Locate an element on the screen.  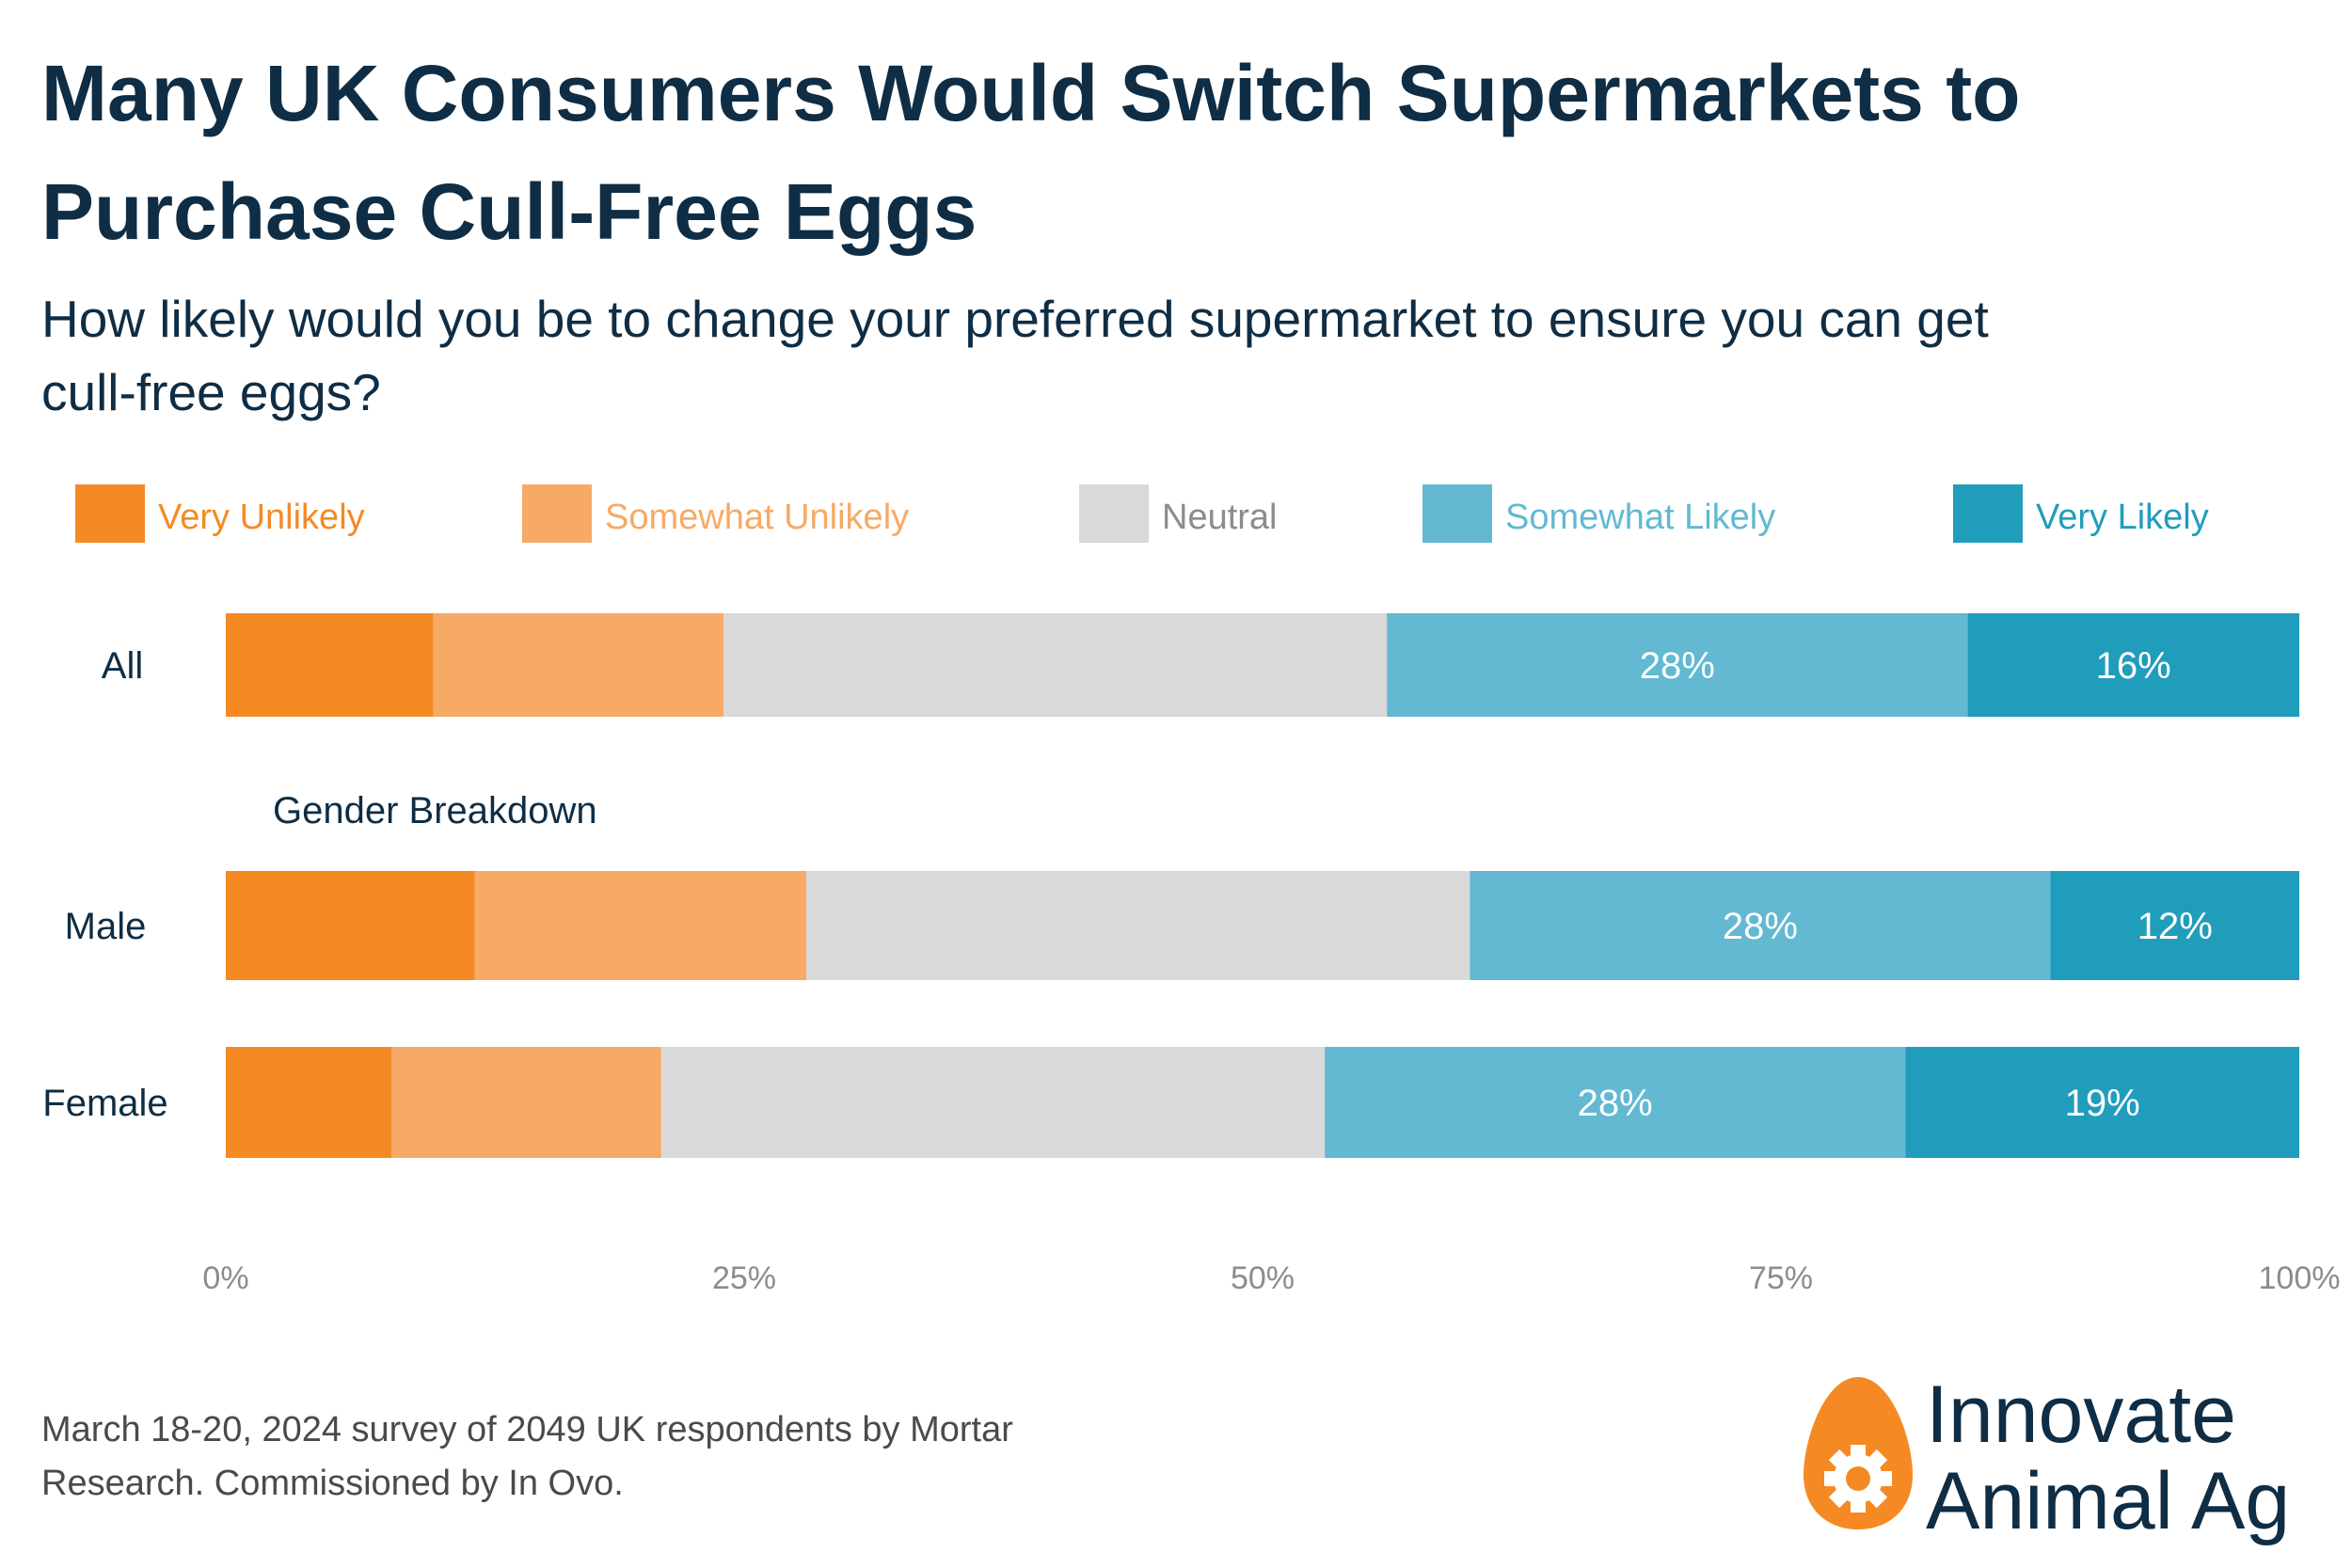
x-tick-label: 25% is located at coordinates (744, 1278).